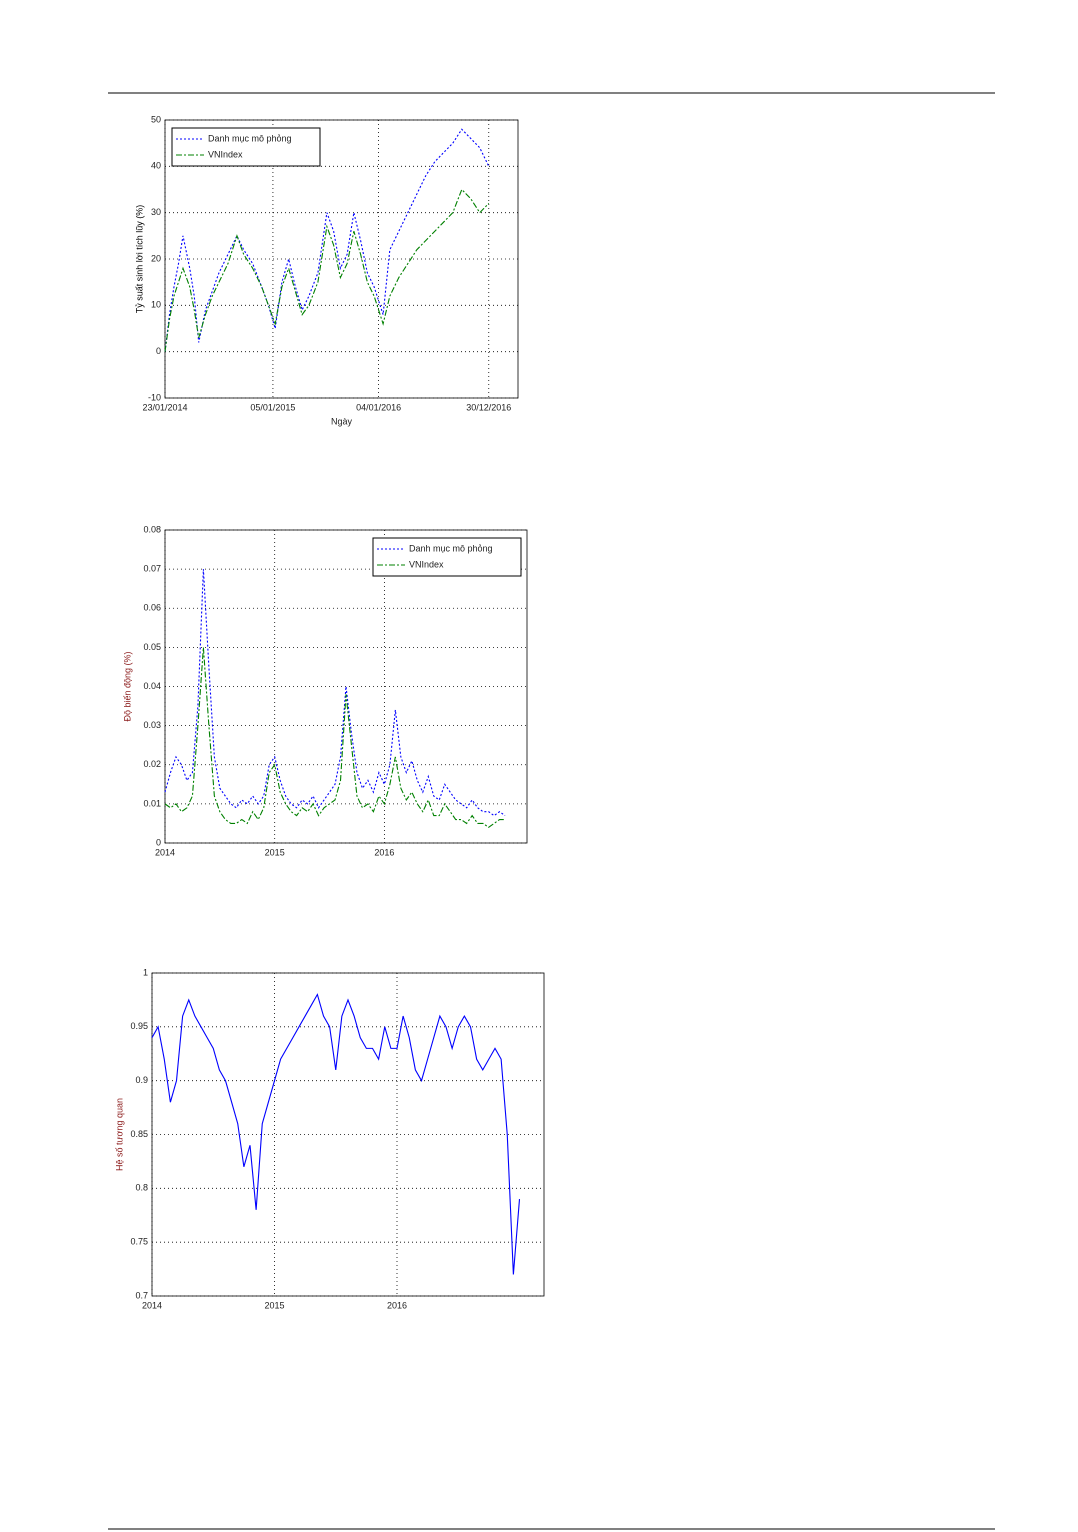  Describe the element at coordinates (127, 686) in the screenshot. I see `y-axis-label: Độ biến động (%)` at that location.